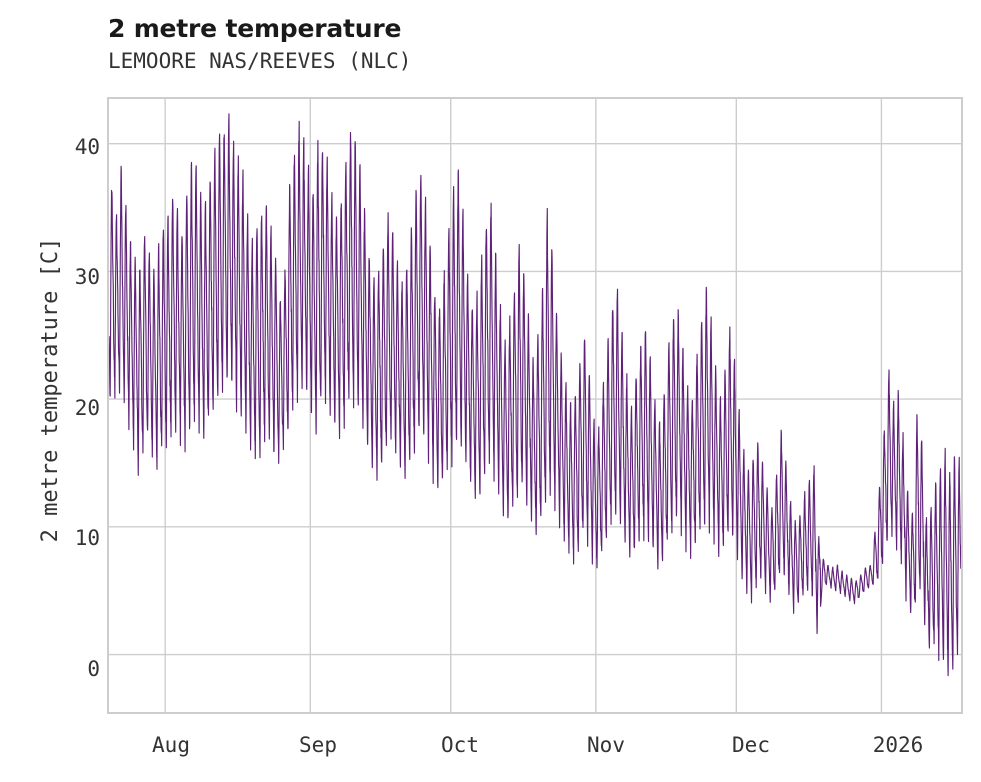  I want to click on y-tick-40: 40, so click(87, 147).